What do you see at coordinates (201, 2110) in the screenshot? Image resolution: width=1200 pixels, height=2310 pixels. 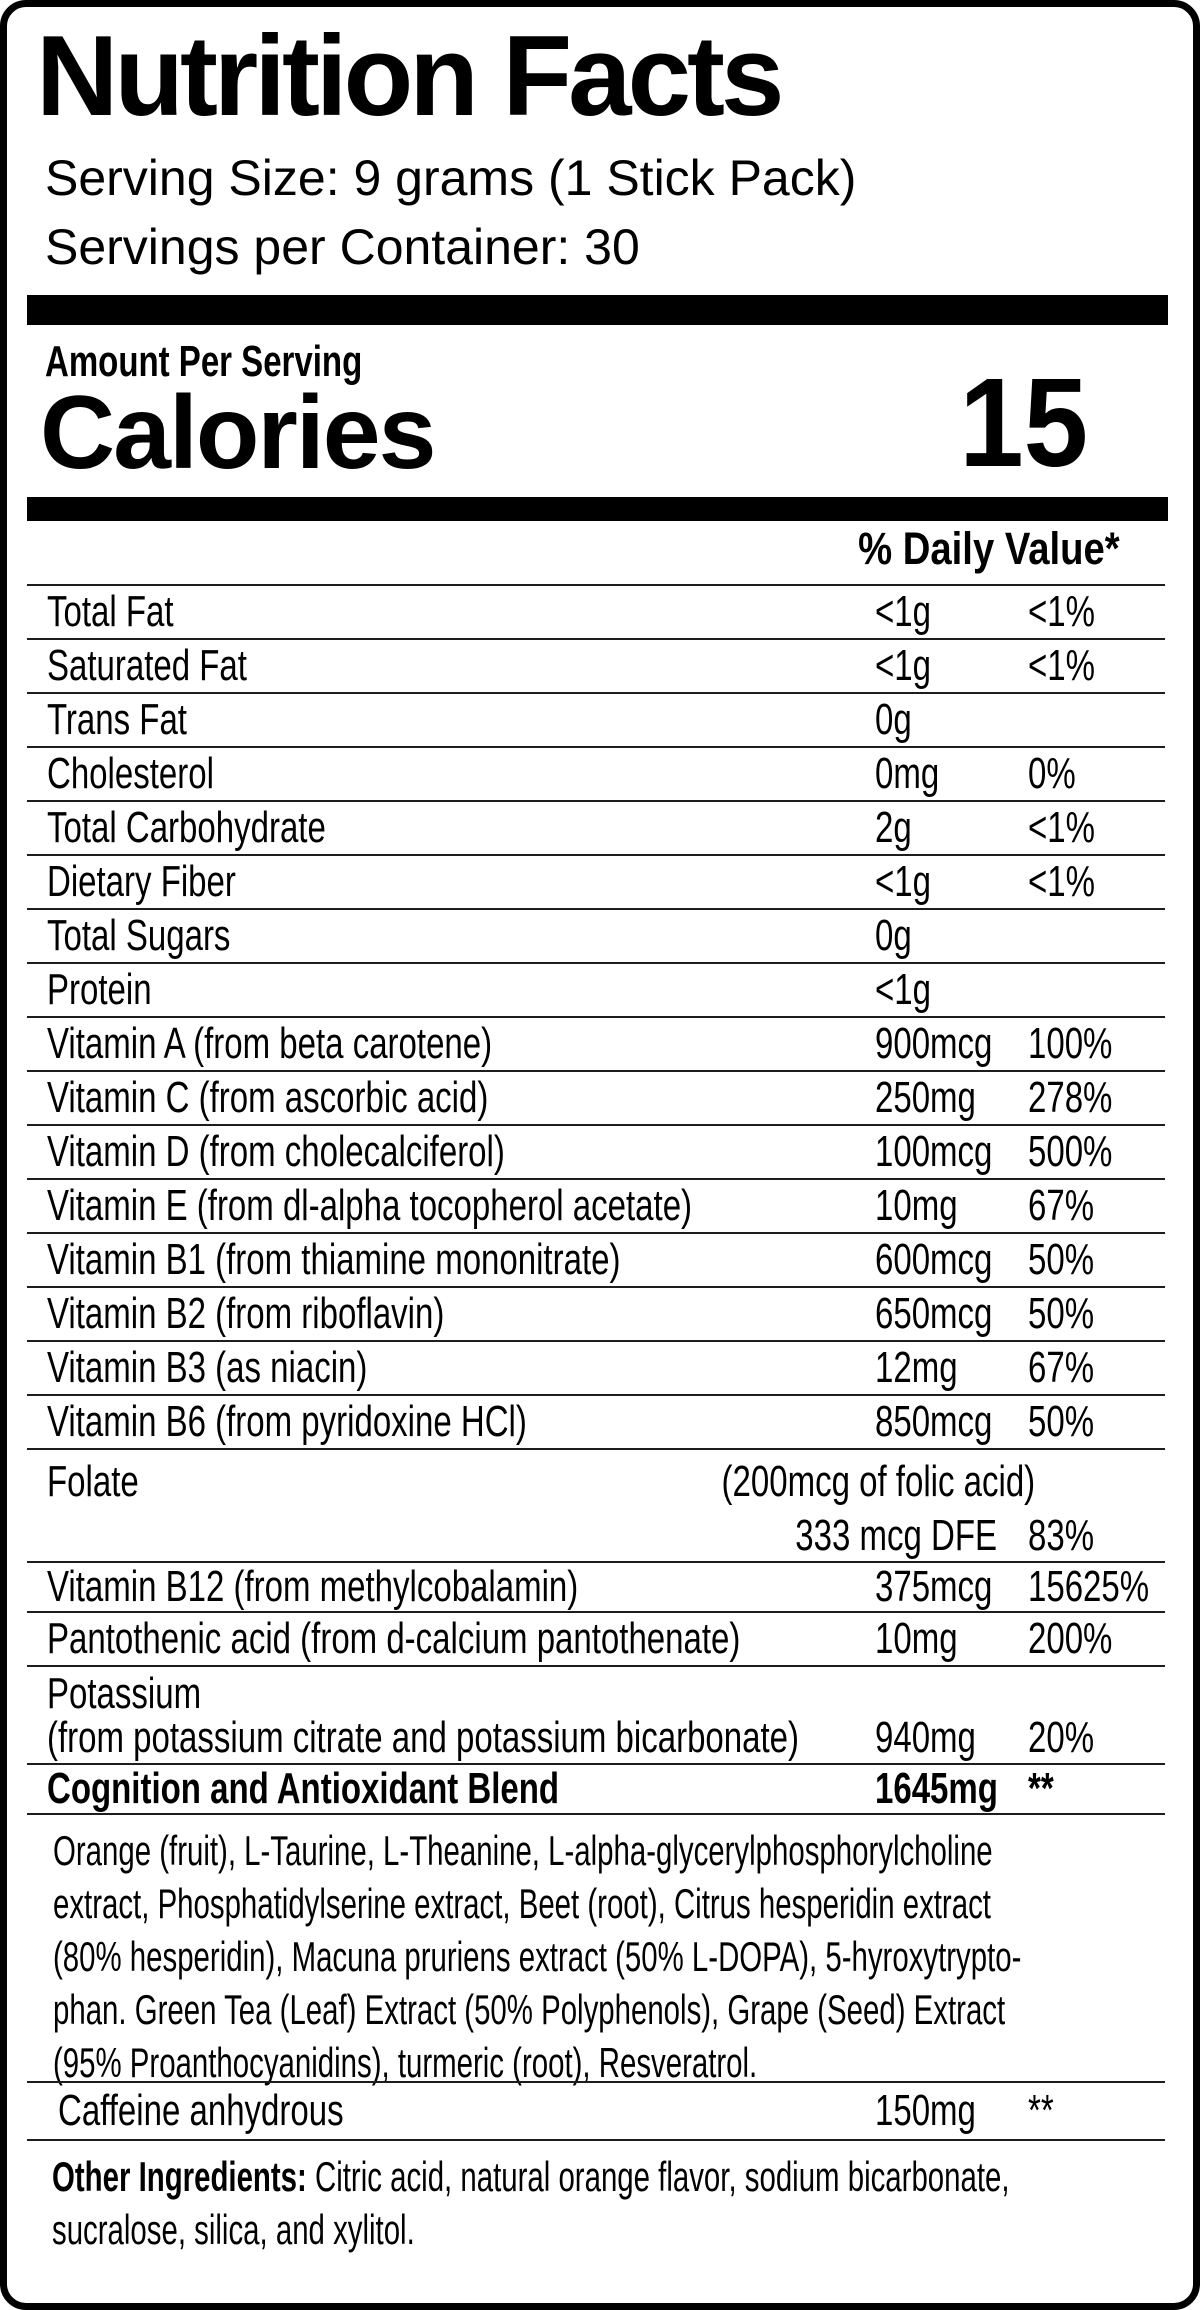 I see `nutrient-name: Caffeine anhydrous` at bounding box center [201, 2110].